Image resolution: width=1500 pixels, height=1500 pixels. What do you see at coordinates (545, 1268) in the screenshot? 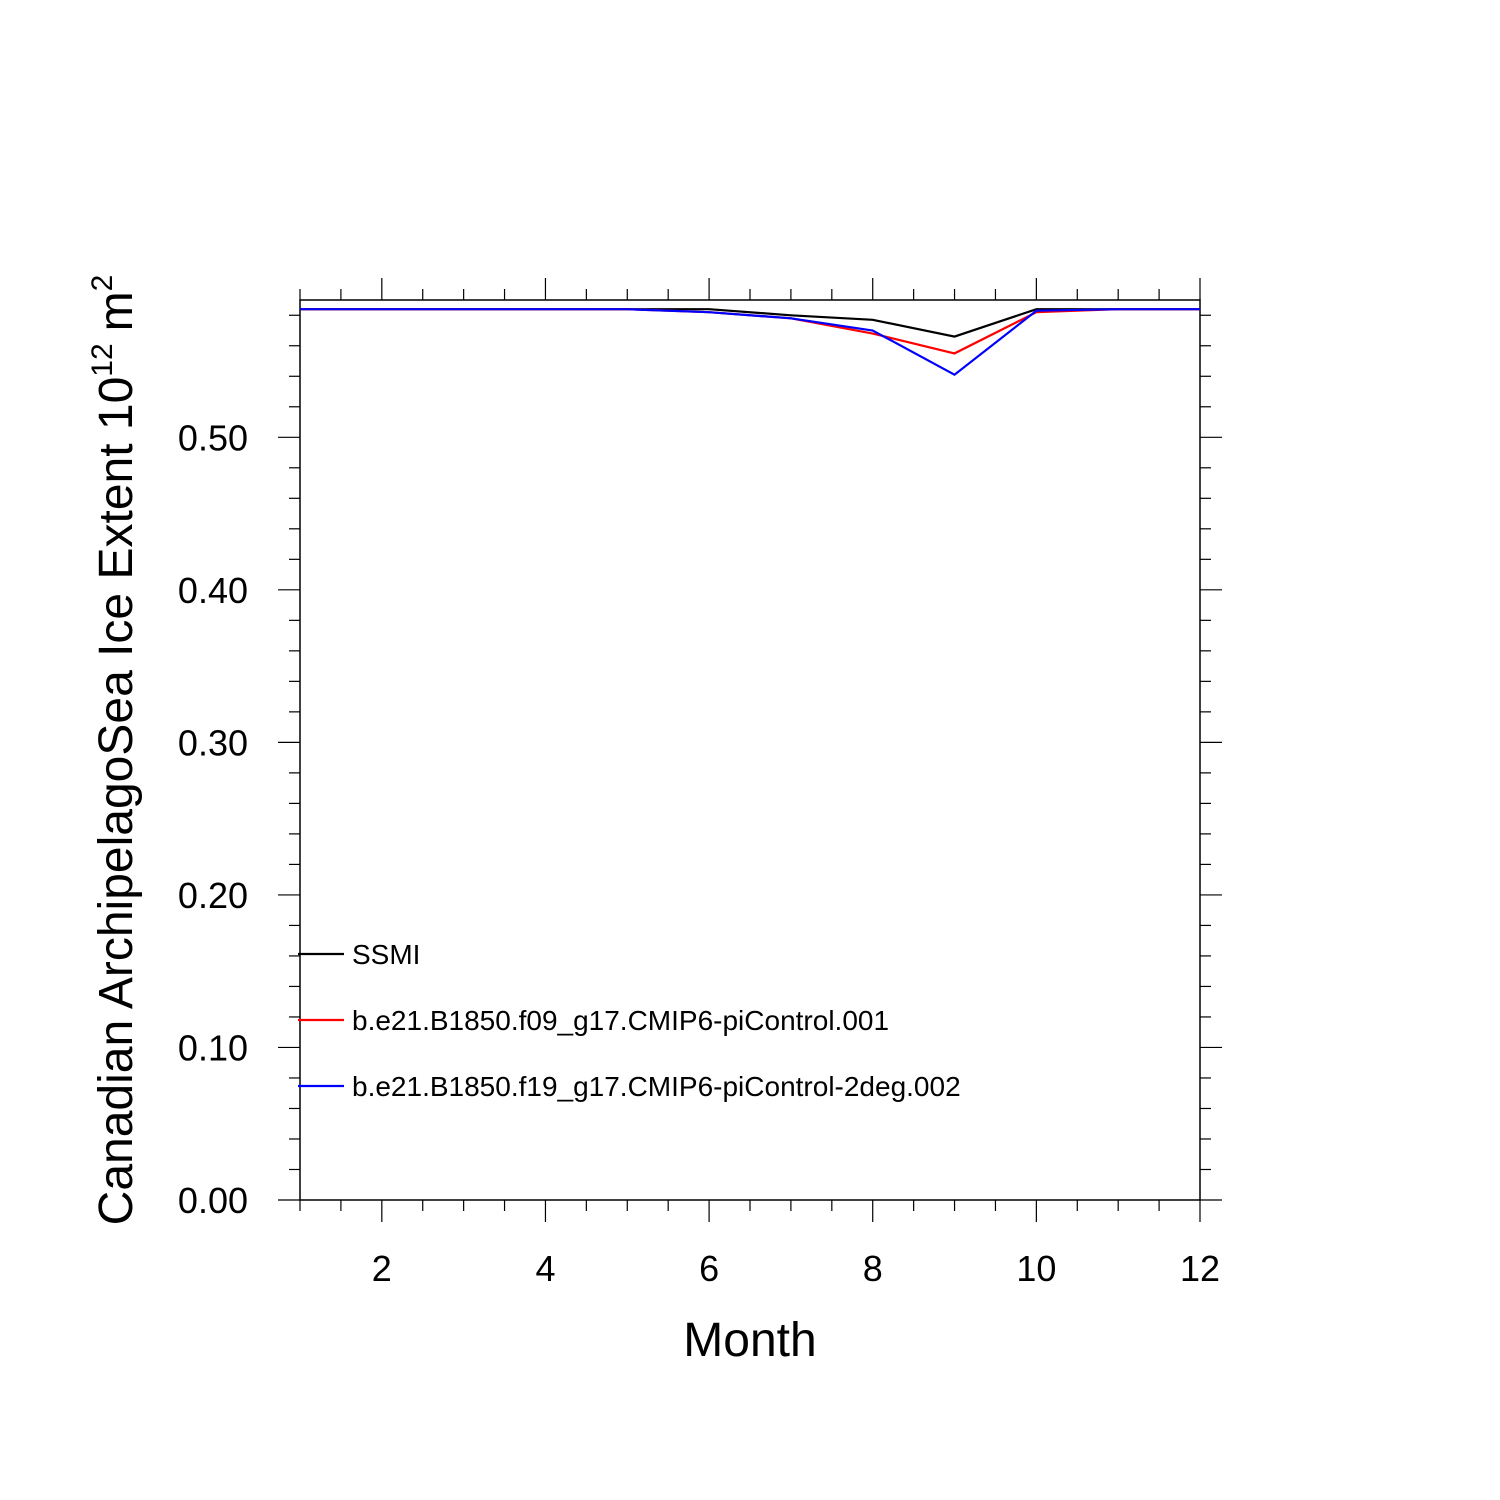
I see `x-tick-label: 4` at bounding box center [545, 1268].